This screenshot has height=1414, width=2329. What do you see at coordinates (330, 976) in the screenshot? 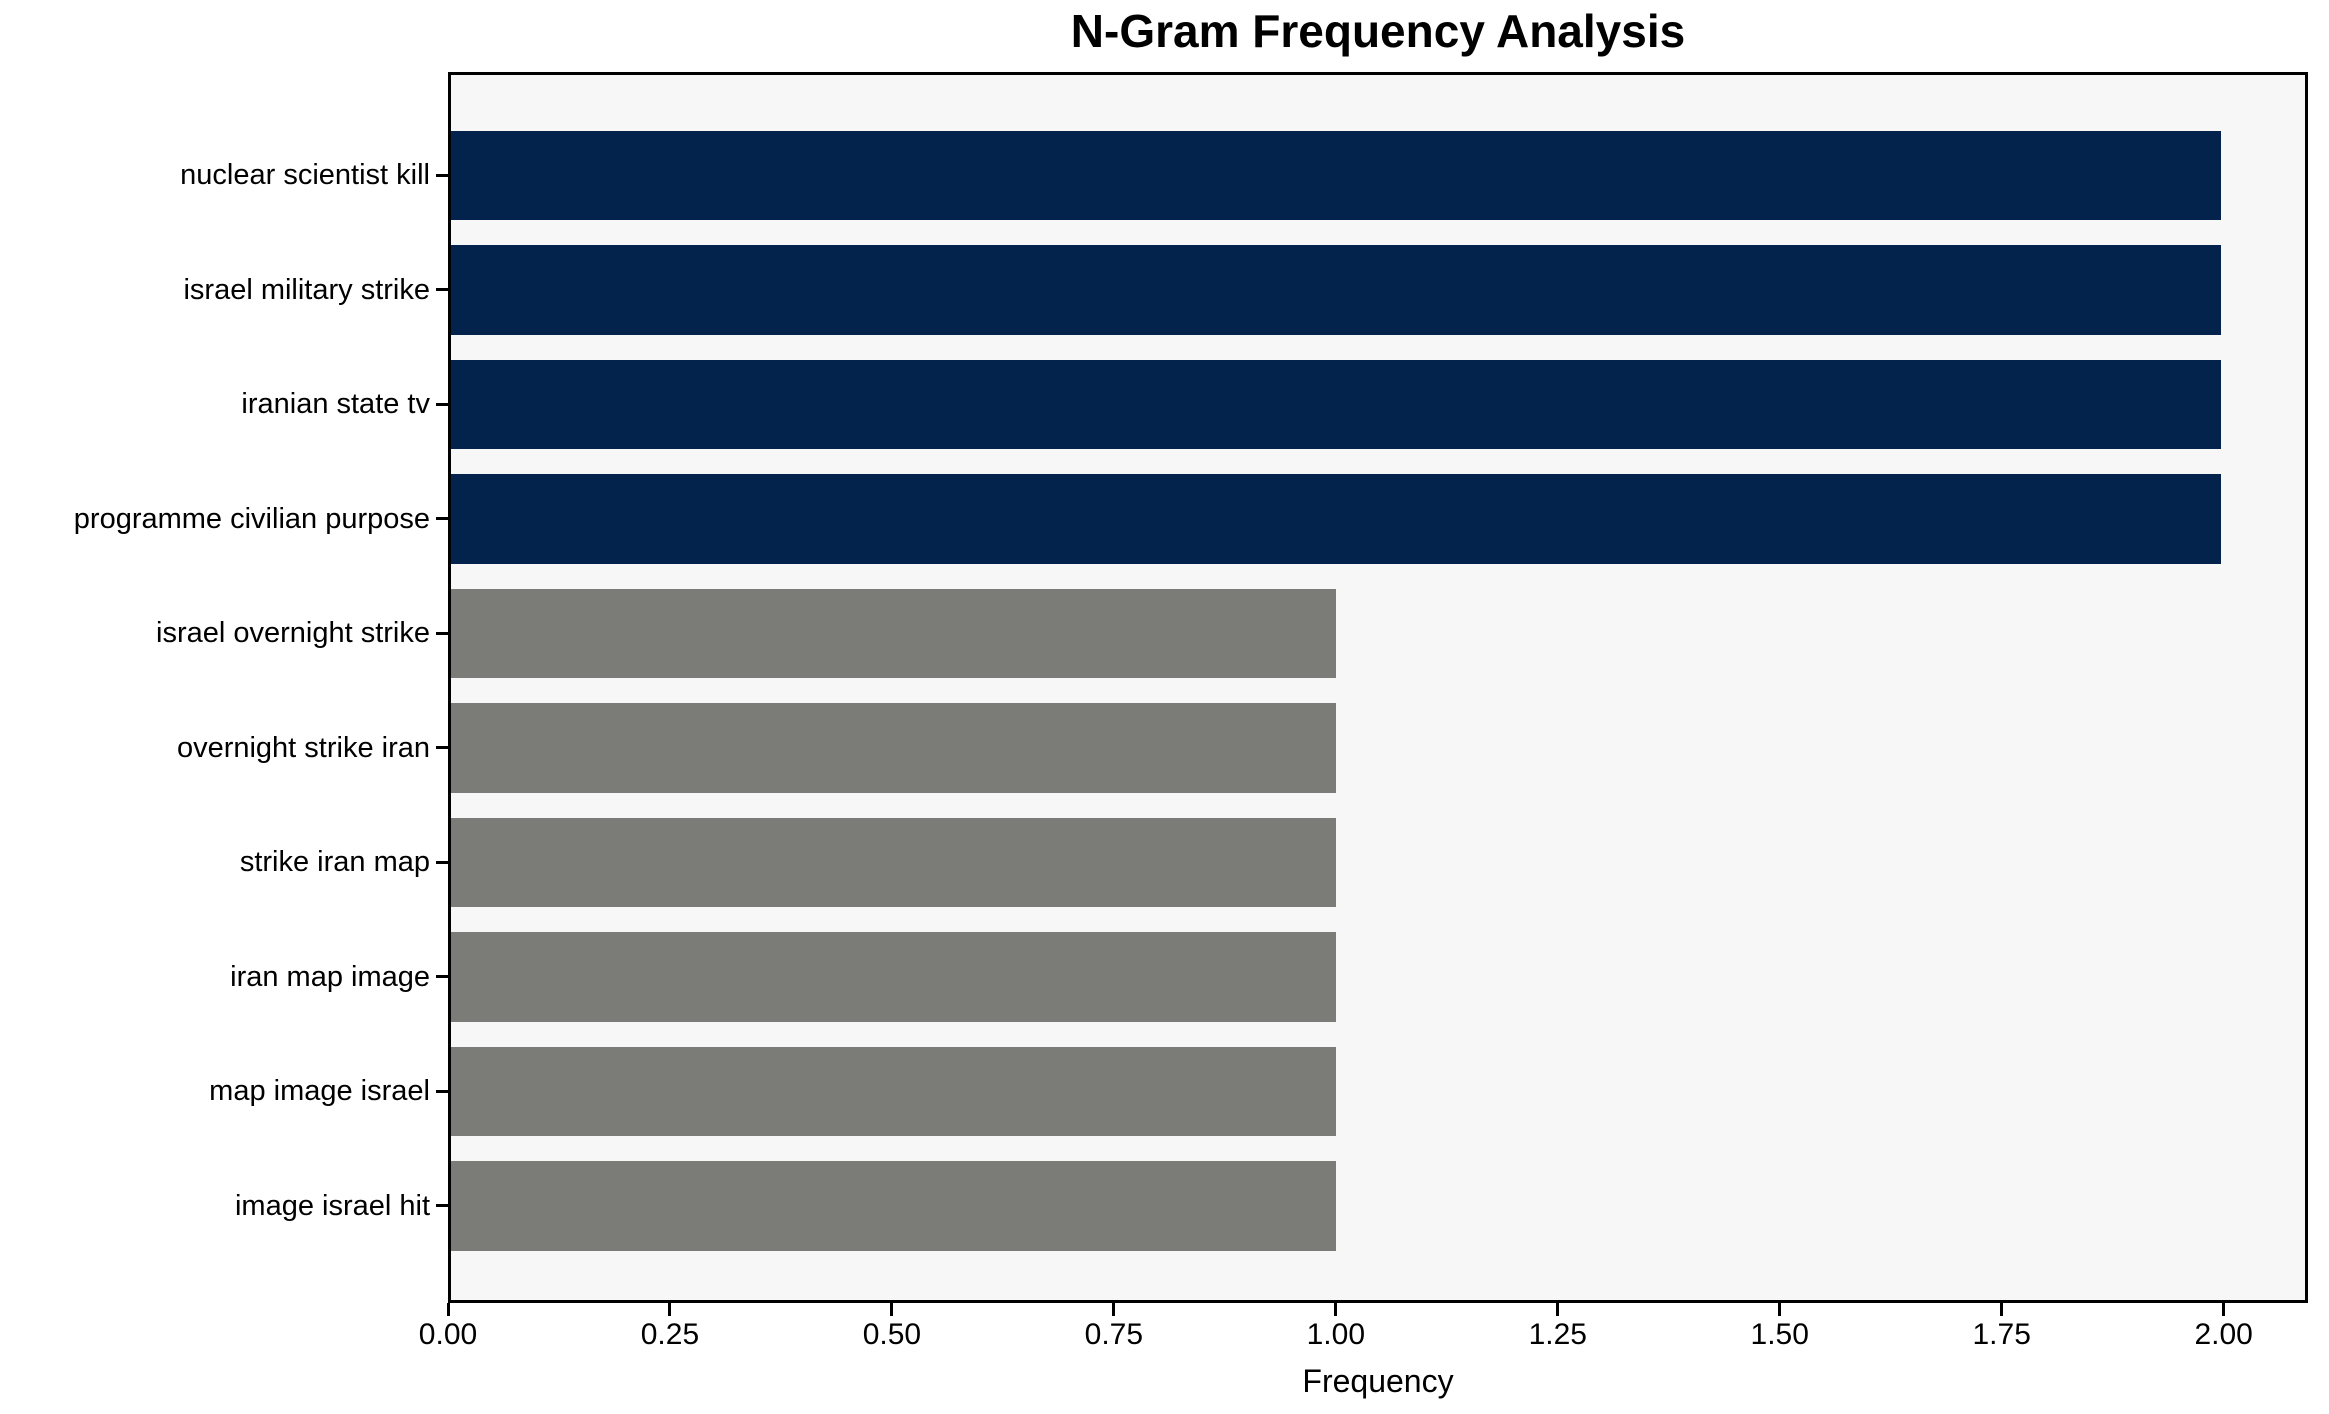
I see `y-tick-label: iran map image` at bounding box center [330, 976].